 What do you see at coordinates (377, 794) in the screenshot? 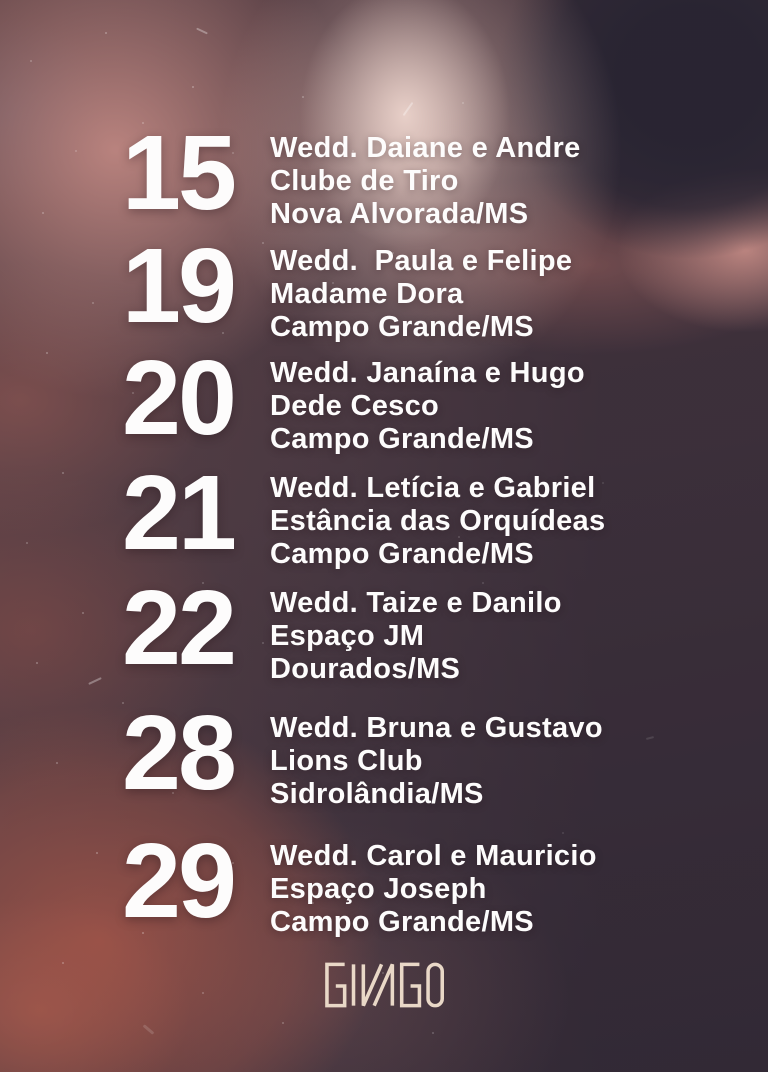
I see `event-city: Sidrolândia/MS` at bounding box center [377, 794].